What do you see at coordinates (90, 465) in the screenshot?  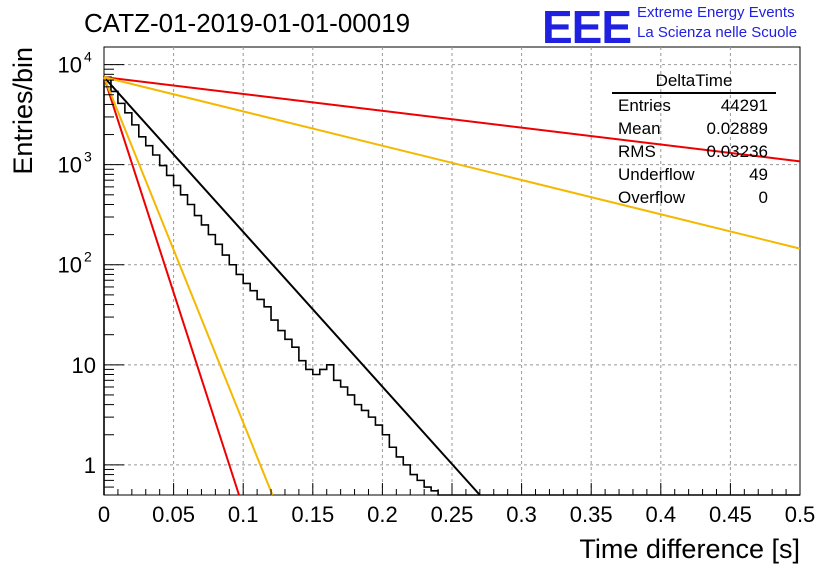 I see `y-tick-label: 1` at bounding box center [90, 465].